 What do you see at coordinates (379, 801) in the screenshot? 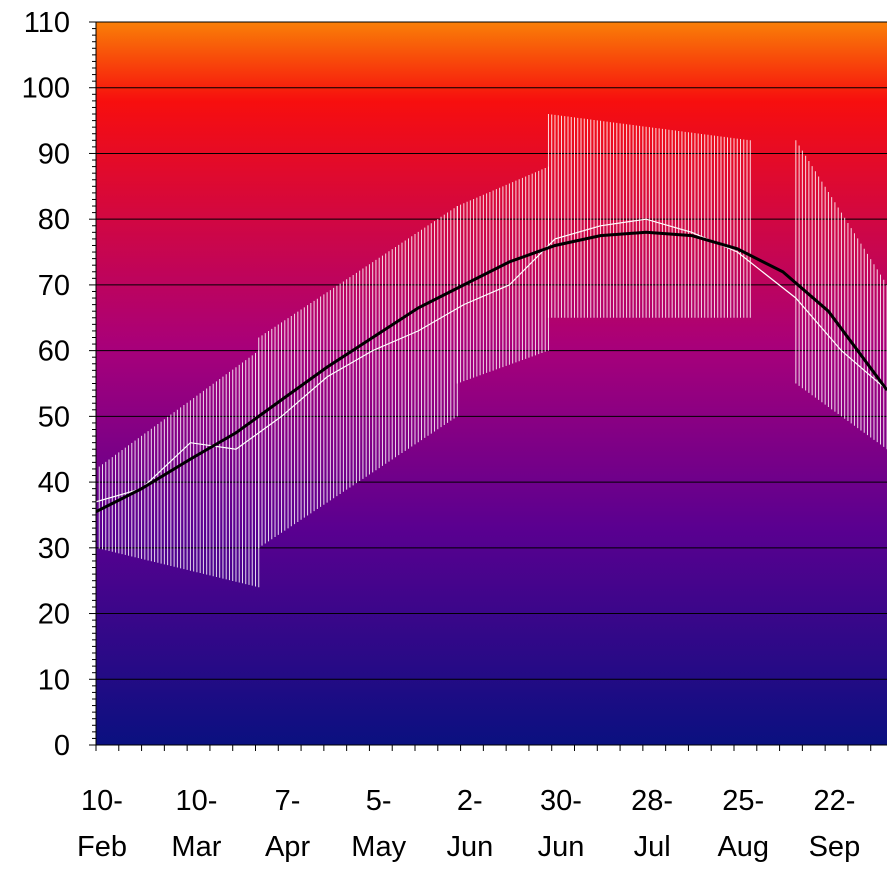
I see `x-tick-label-day: 5-` at bounding box center [379, 801].